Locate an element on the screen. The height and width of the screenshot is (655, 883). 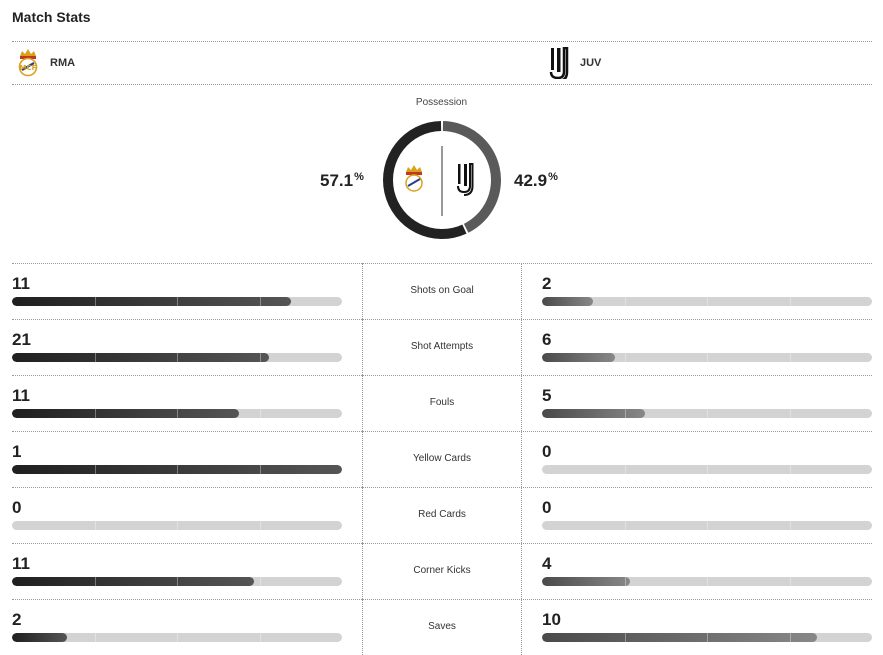
stat-row: 2 Saves 10 is located at coordinates (441, 627).